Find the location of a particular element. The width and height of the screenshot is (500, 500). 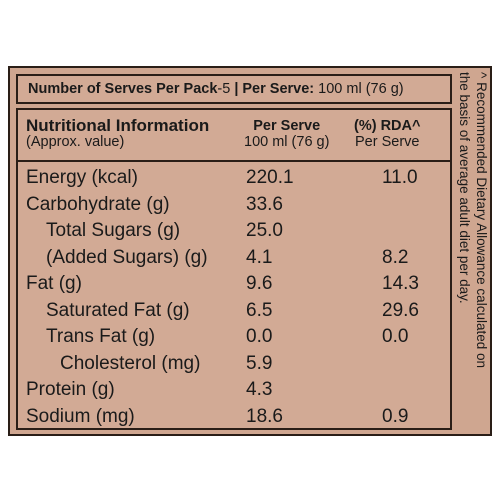

table-row: Protein (g) 4.3 is located at coordinates (234, 390).